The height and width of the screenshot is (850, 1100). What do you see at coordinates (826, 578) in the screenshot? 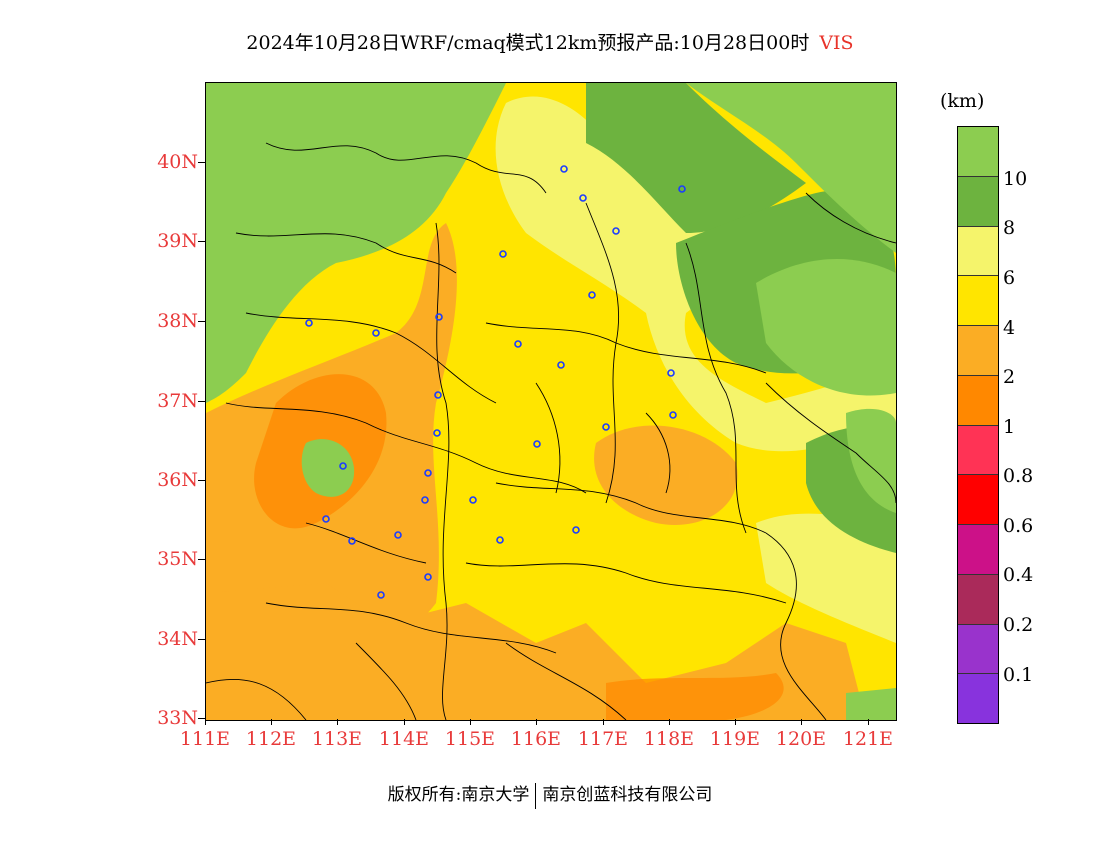
I see `region-light-yellow-east` at bounding box center [826, 578].